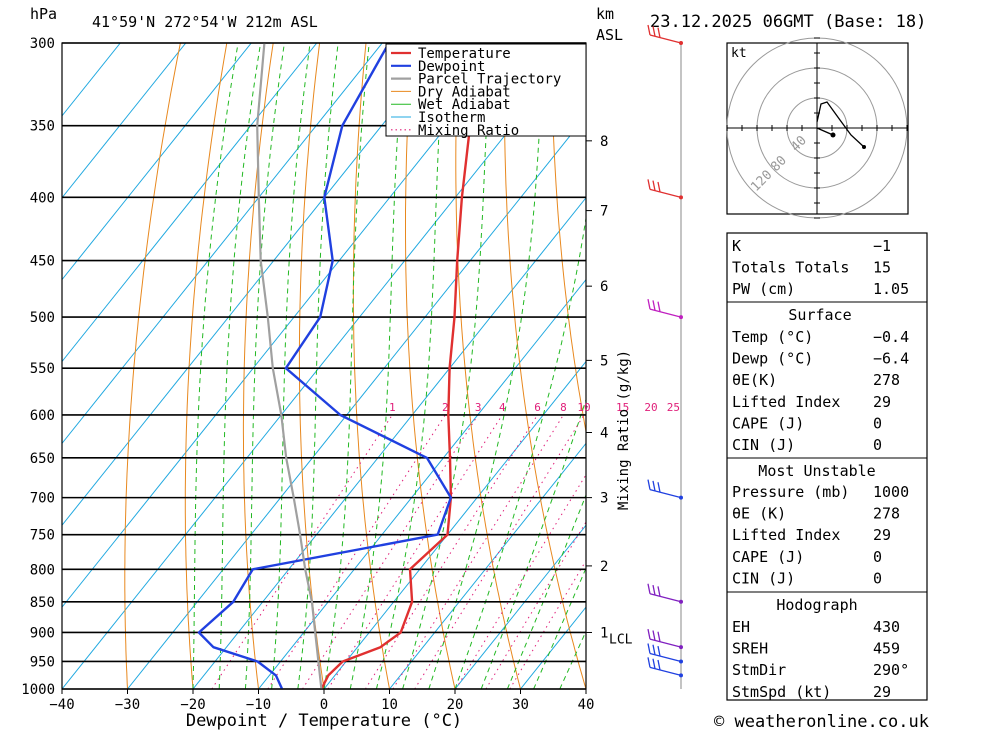  What do you see at coordinates (768, 423) in the screenshot?
I see `surface-label: CAPE (J)` at bounding box center [768, 423].